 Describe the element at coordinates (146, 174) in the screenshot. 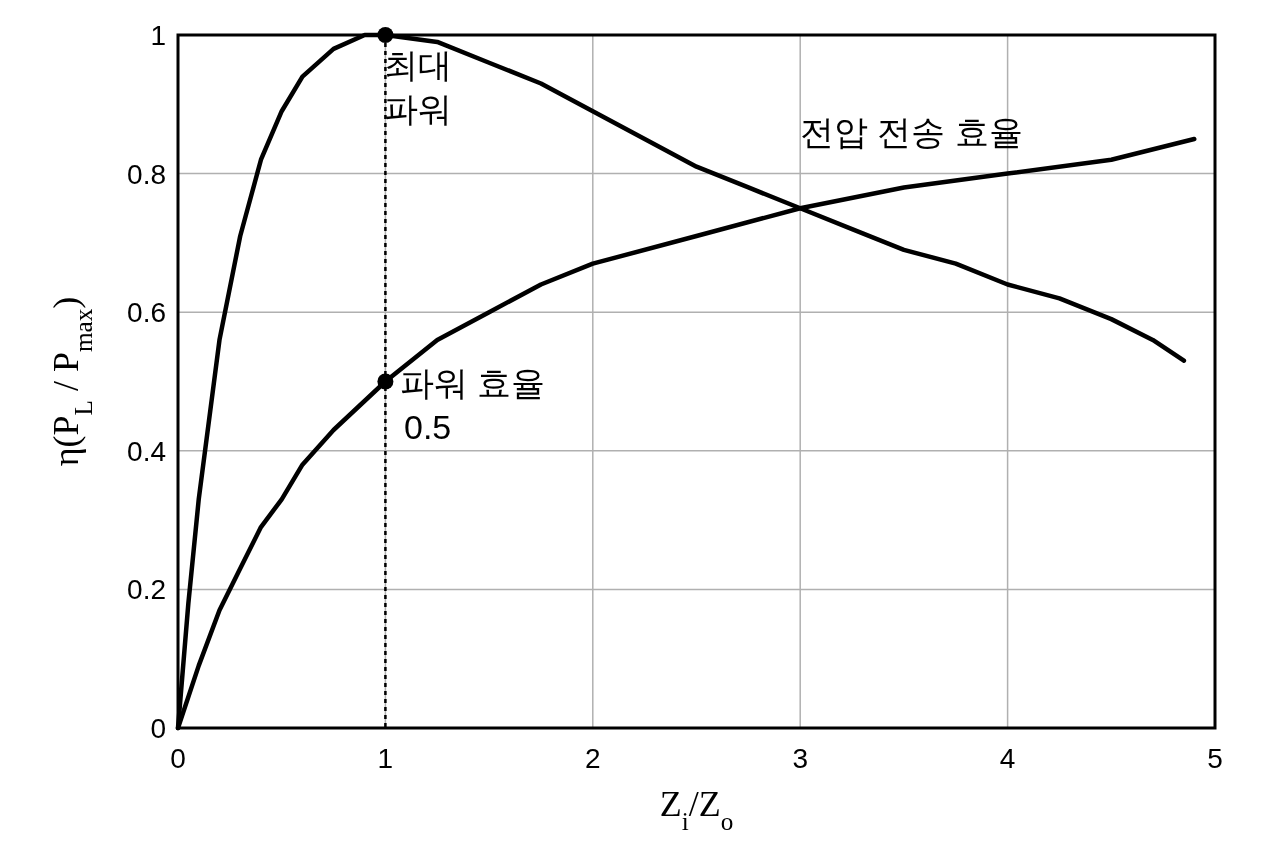

I see `y-tick-label: 0.8` at that location.